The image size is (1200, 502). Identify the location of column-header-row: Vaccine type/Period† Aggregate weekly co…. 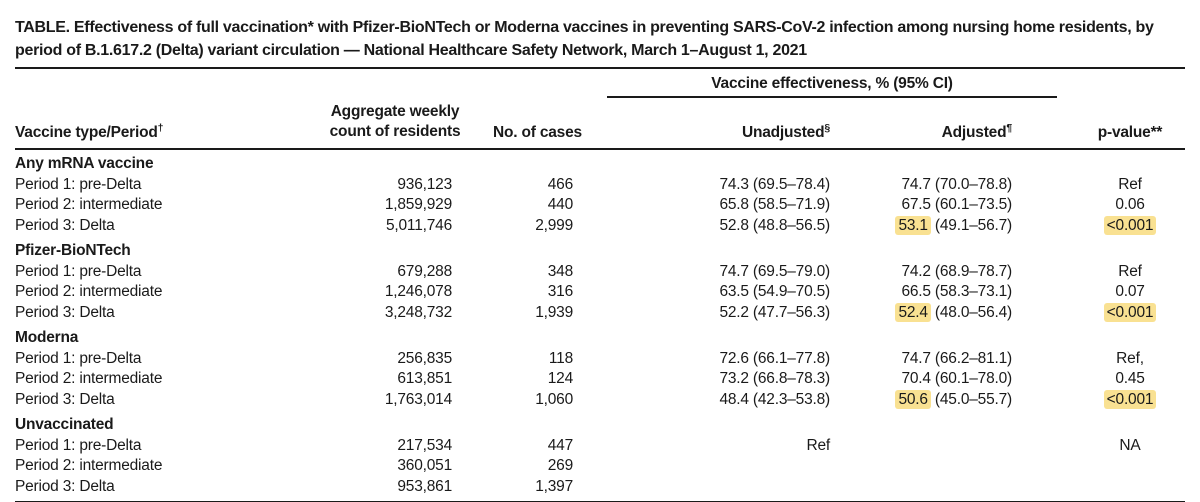
(600, 124).